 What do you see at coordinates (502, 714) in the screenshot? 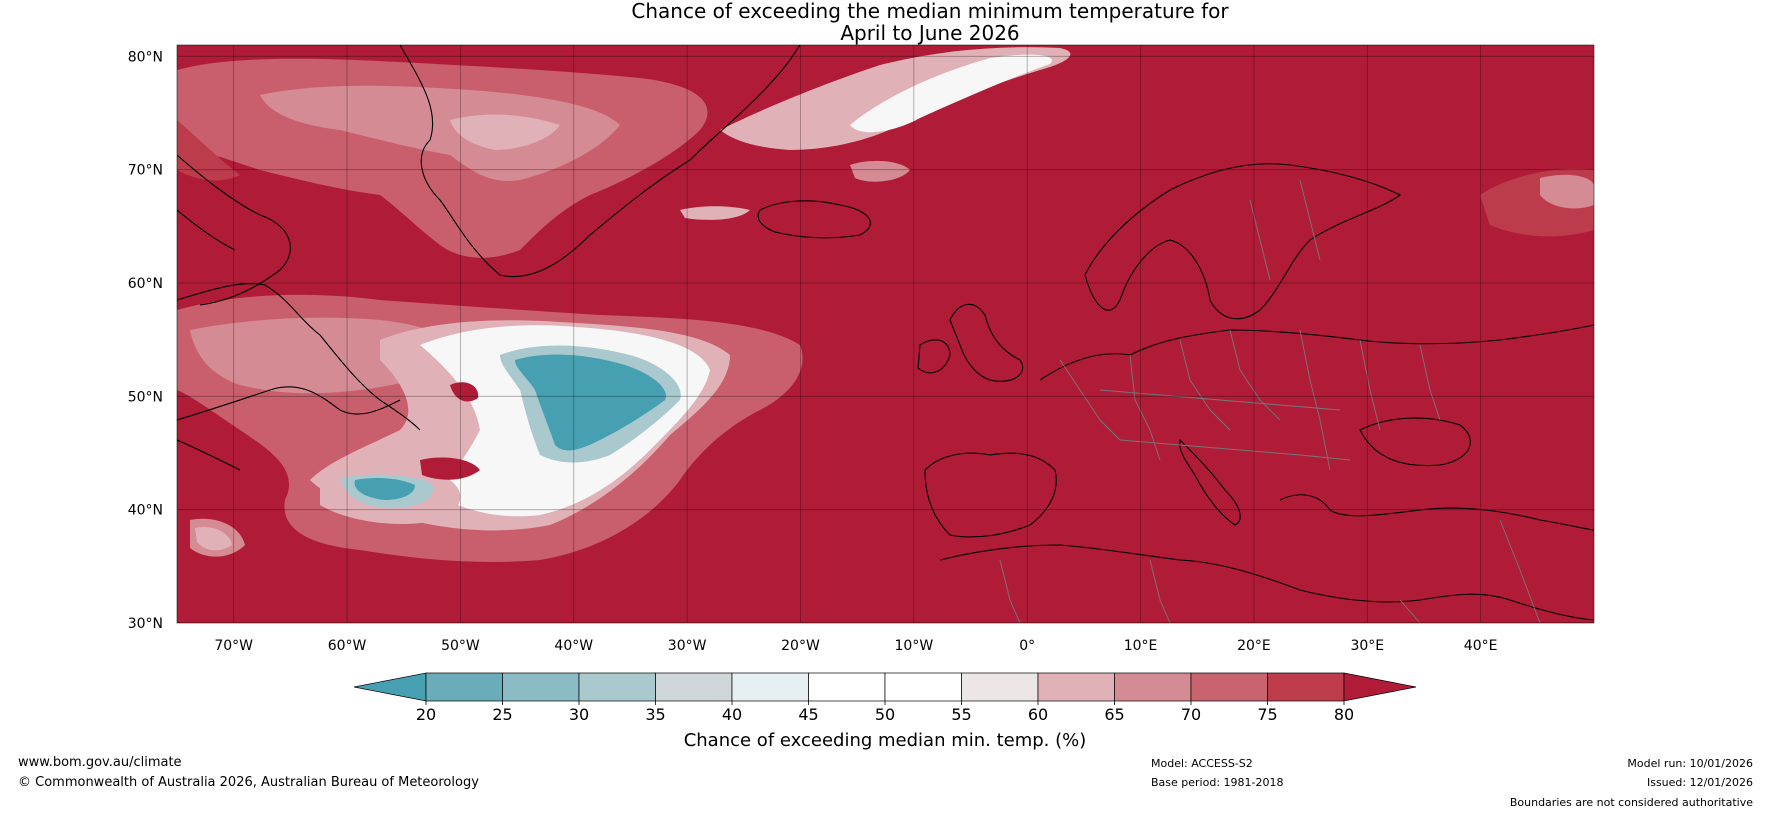
I see `colorbar-tick-label: 25` at bounding box center [502, 714].